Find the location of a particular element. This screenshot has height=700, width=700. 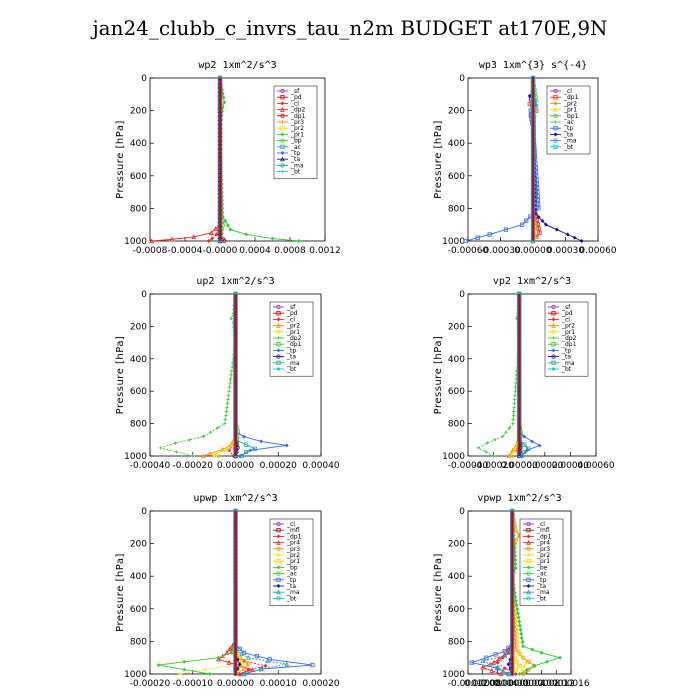

panel-title: wp3 1xm^{3} s^{-4} is located at coordinates (533, 65).